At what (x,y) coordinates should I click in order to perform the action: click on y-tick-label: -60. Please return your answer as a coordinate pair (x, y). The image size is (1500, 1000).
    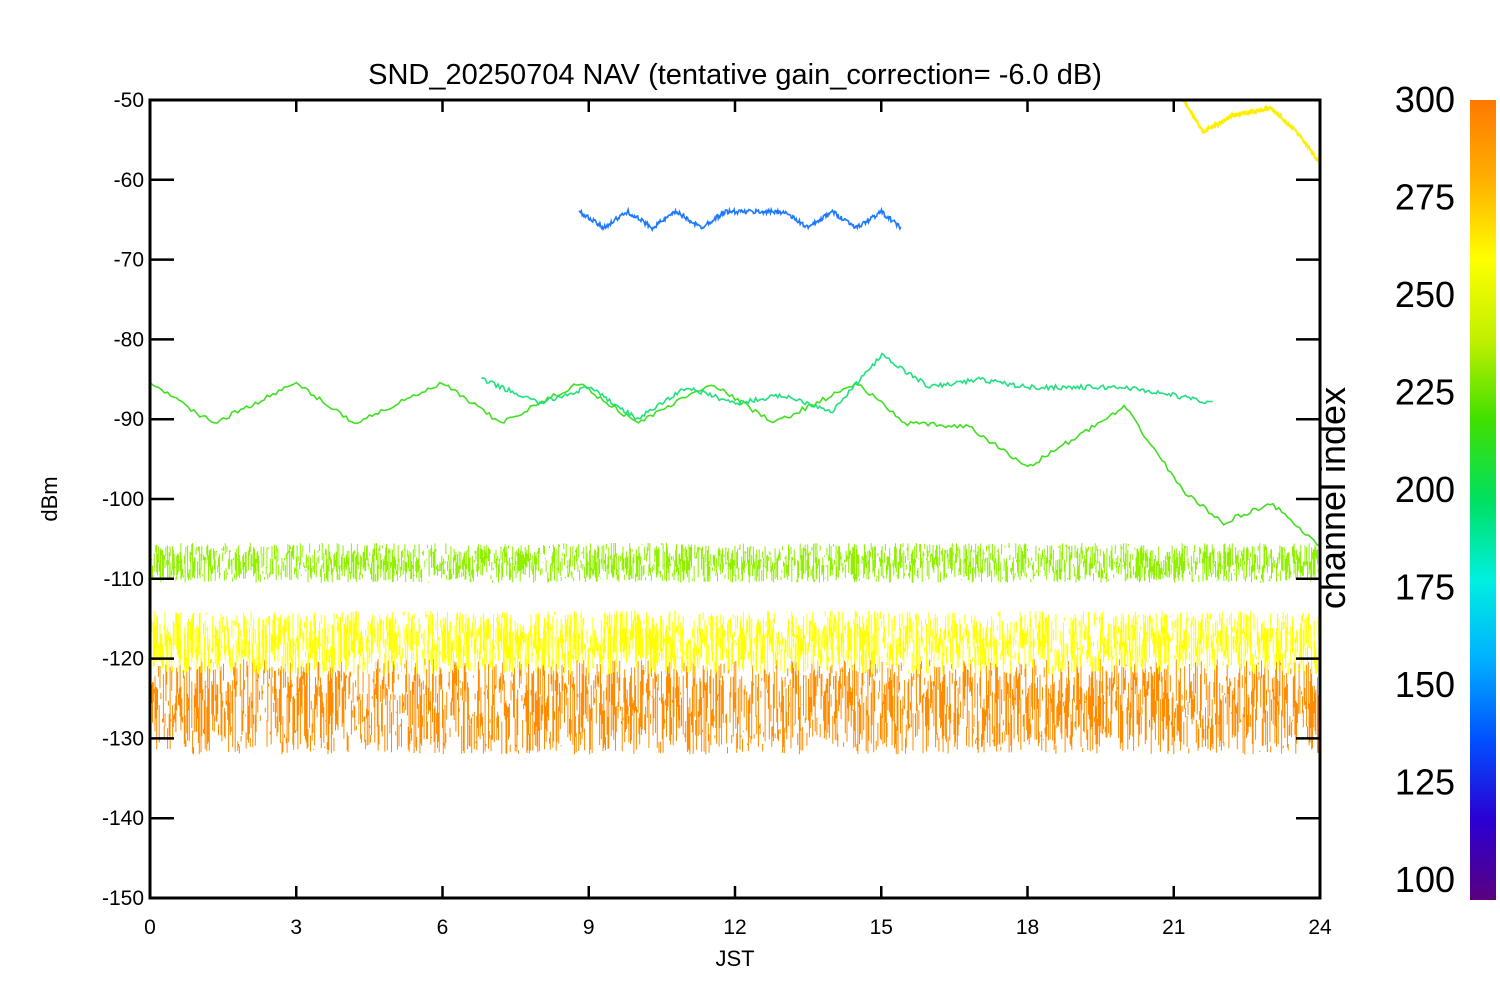
    Looking at the image, I should click on (129, 180).